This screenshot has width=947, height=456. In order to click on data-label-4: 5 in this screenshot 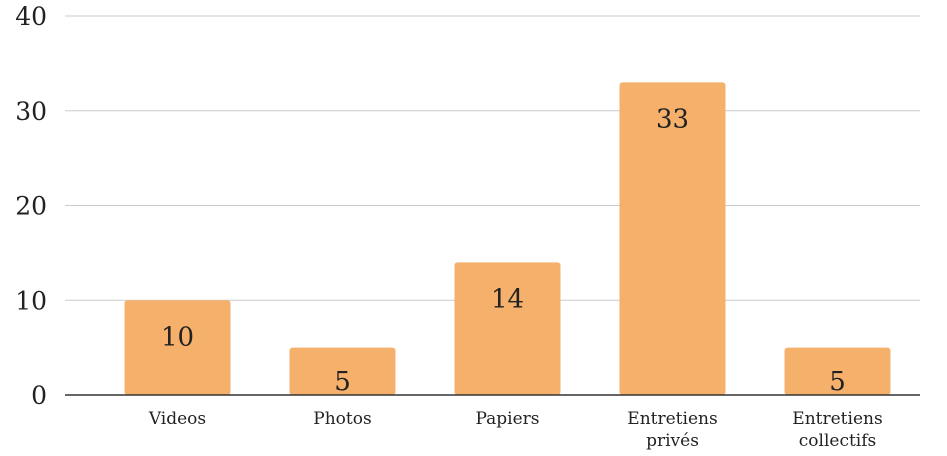, I will do `click(837, 382)`.